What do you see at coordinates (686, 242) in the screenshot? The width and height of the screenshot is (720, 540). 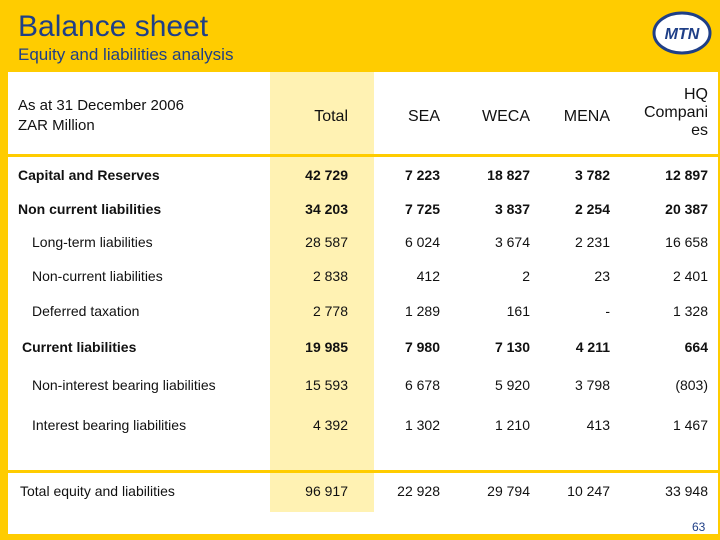 I see `cell-hq: 16 658` at bounding box center [686, 242].